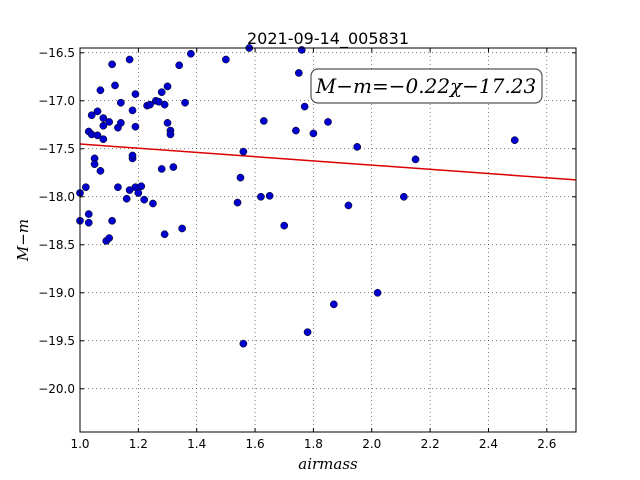 Image resolution: width=640 pixels, height=480 pixels. What do you see at coordinates (371, 444) in the screenshot?
I see `x-tick-label: 2.0` at bounding box center [371, 444].